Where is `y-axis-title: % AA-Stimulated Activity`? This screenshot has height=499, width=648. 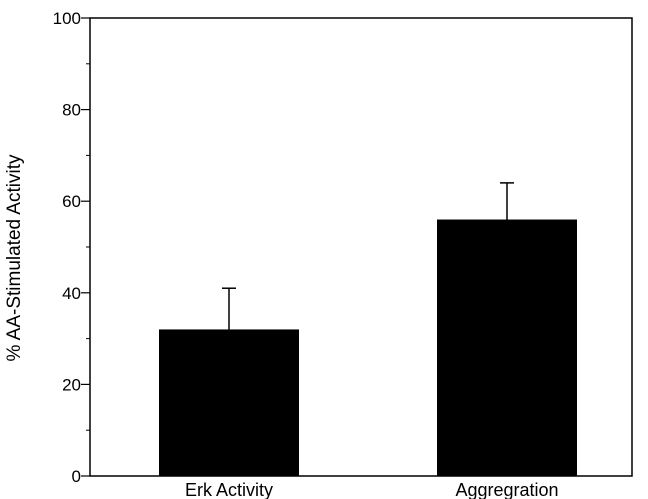 y-axis-title: % AA-Stimulated Activity is located at coordinates (14, 257).